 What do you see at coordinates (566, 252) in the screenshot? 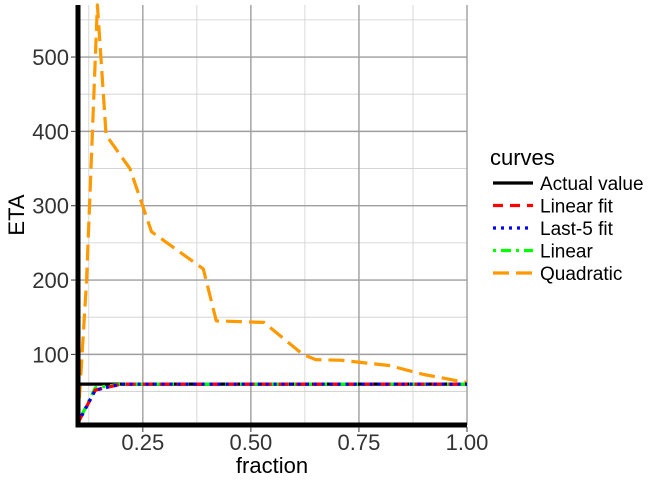
I see `legend-label-linear: Linear` at bounding box center [566, 252].